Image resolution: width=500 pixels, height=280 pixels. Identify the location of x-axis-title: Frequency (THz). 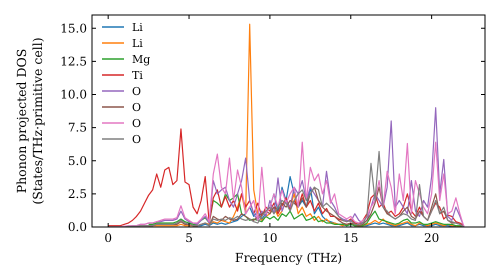
(288, 257).